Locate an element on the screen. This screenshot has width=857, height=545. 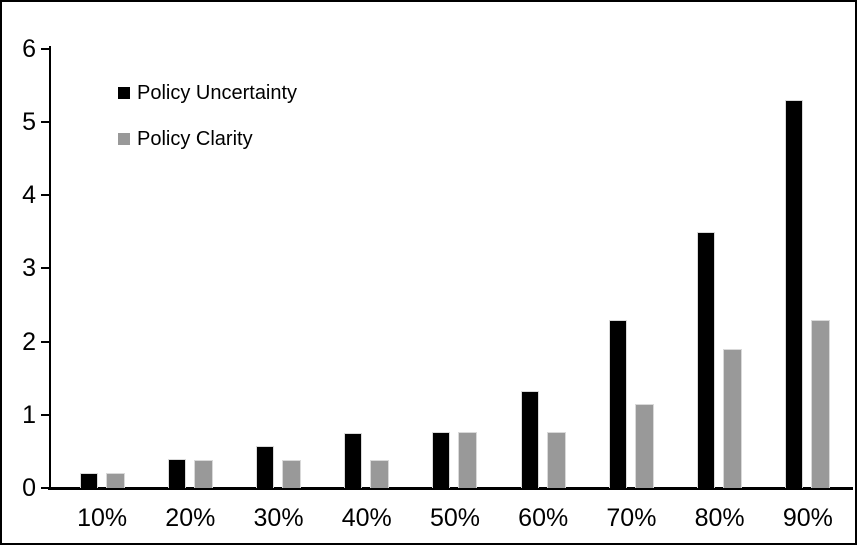
x-category-label: 50% is located at coordinates (454, 518).